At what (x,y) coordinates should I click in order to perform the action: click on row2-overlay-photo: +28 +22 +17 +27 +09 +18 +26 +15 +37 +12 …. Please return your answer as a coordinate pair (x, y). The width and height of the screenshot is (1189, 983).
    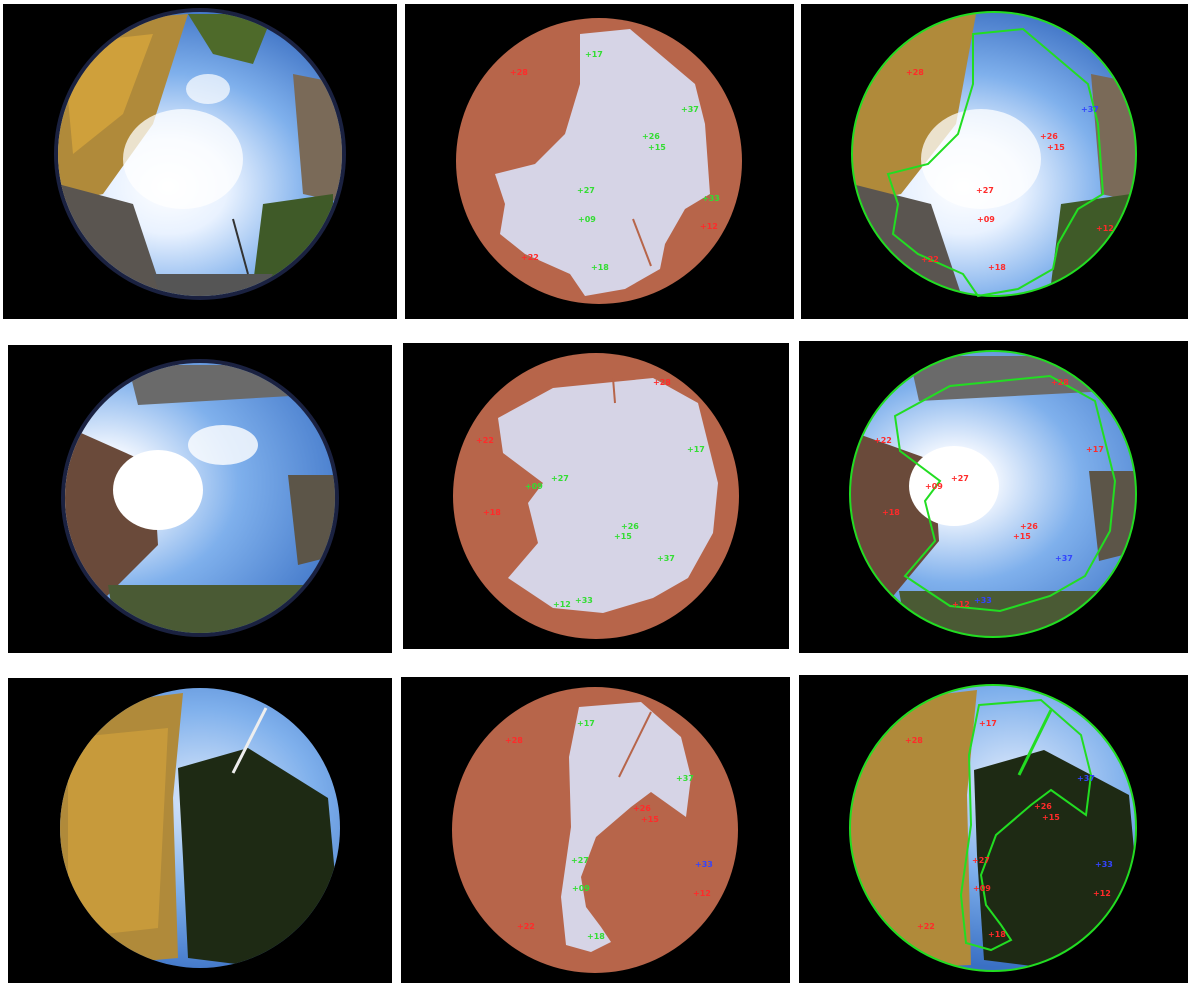
    Looking at the image, I should click on (993, 494).